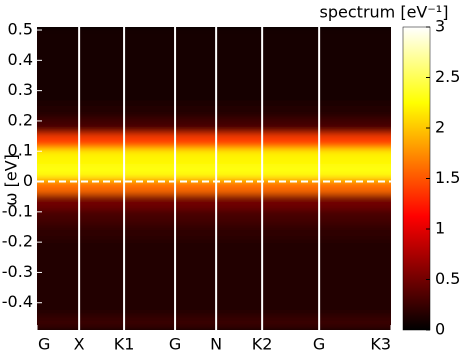 The image size is (463, 357). I want to click on colorbar-tick-label: 2, so click(440, 127).